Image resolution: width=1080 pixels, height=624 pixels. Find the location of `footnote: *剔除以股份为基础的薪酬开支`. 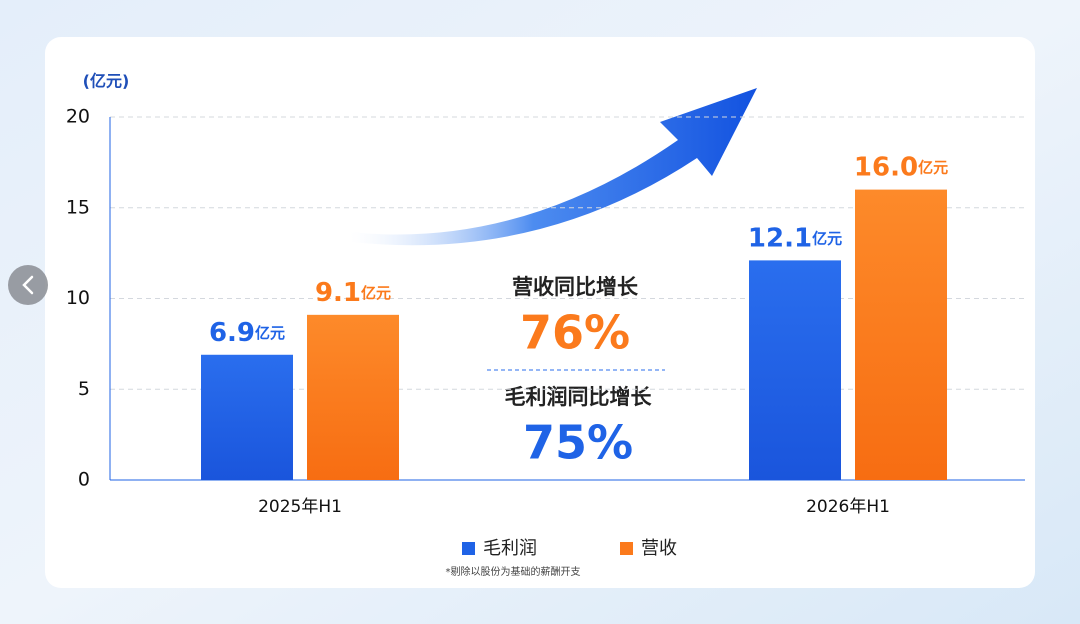

footnote: *剔除以股份为基础的薪酬开支 is located at coordinates (513, 571).